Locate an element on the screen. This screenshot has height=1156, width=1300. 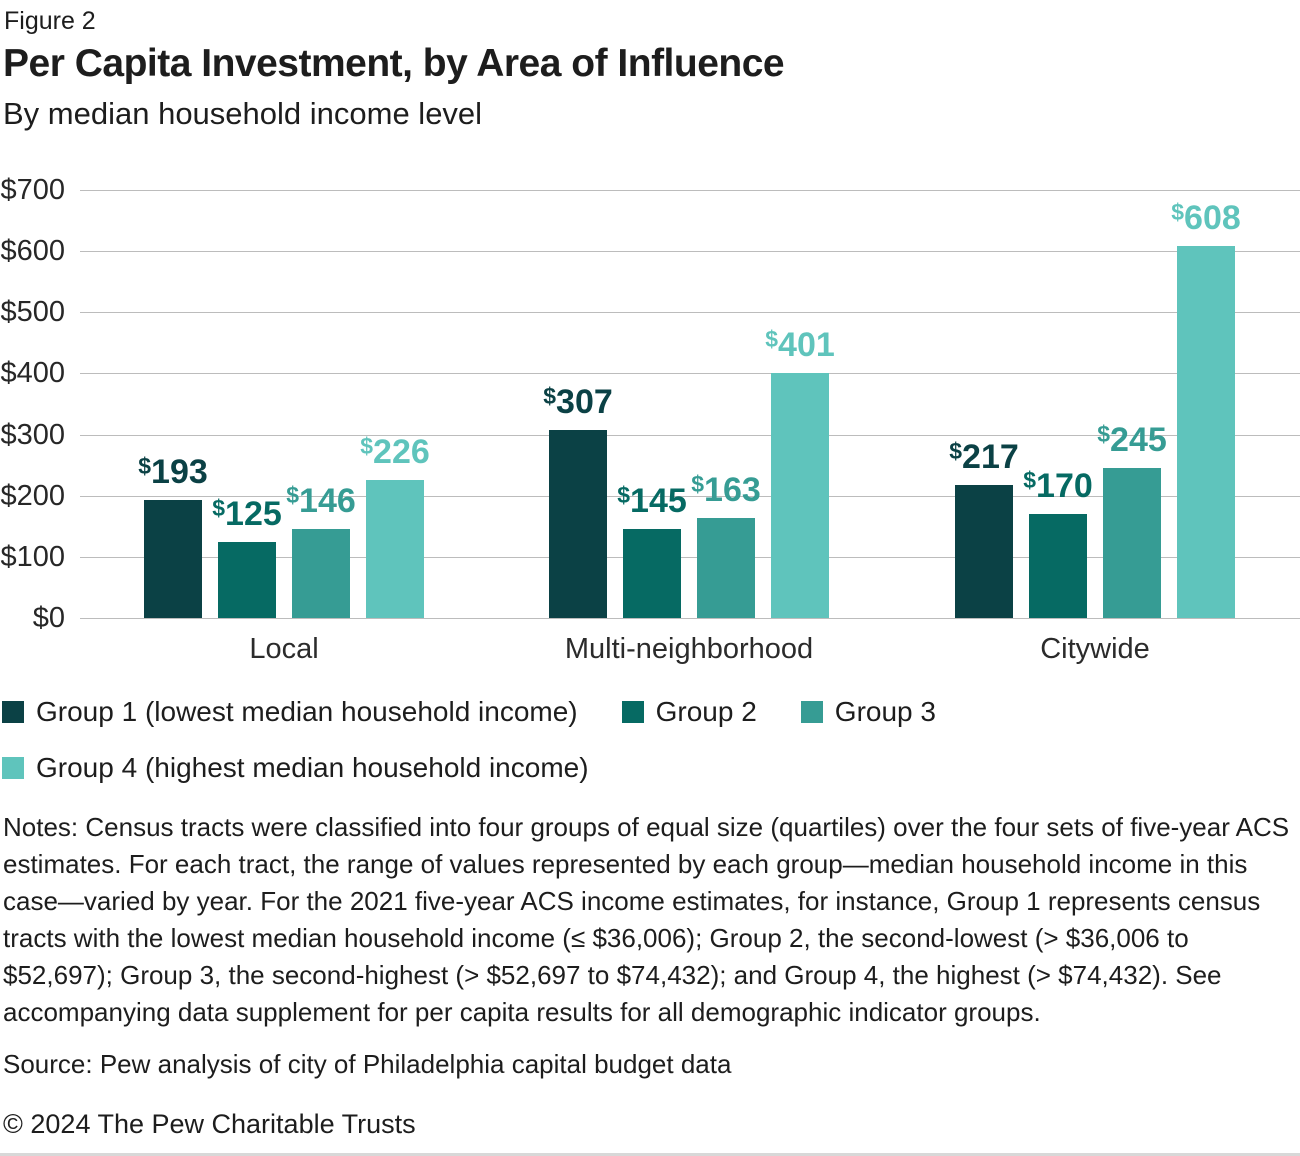
bar-value-label: $608 is located at coordinates (1206, 218).